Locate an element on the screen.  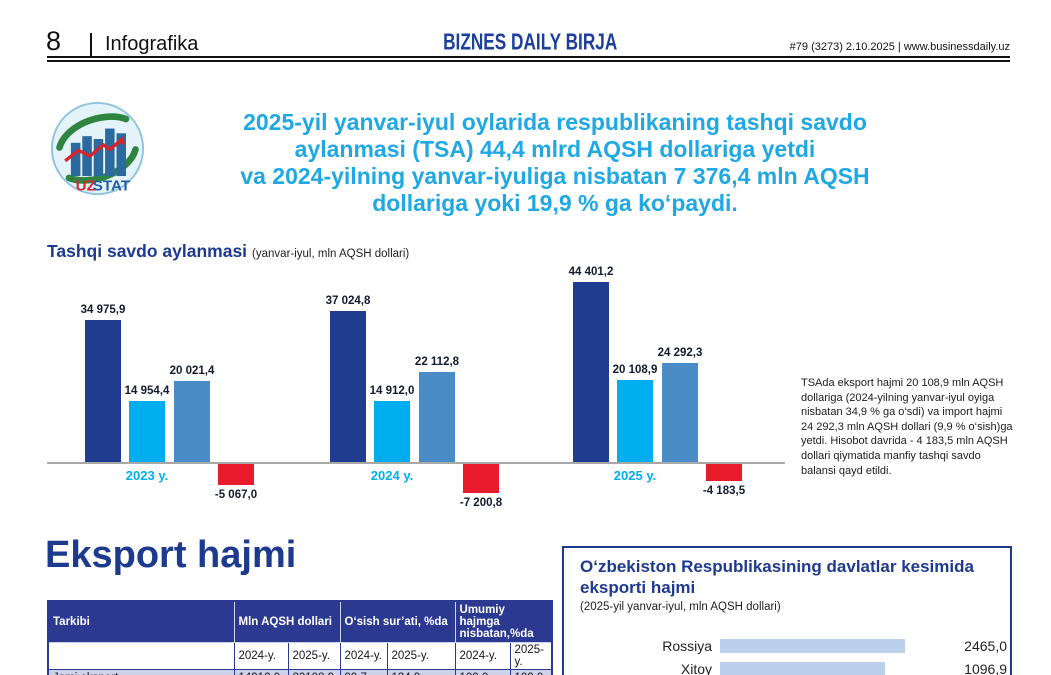
note-line: dollari qiymatida manfiy tashqi savdo is located at coordinates (891, 455).